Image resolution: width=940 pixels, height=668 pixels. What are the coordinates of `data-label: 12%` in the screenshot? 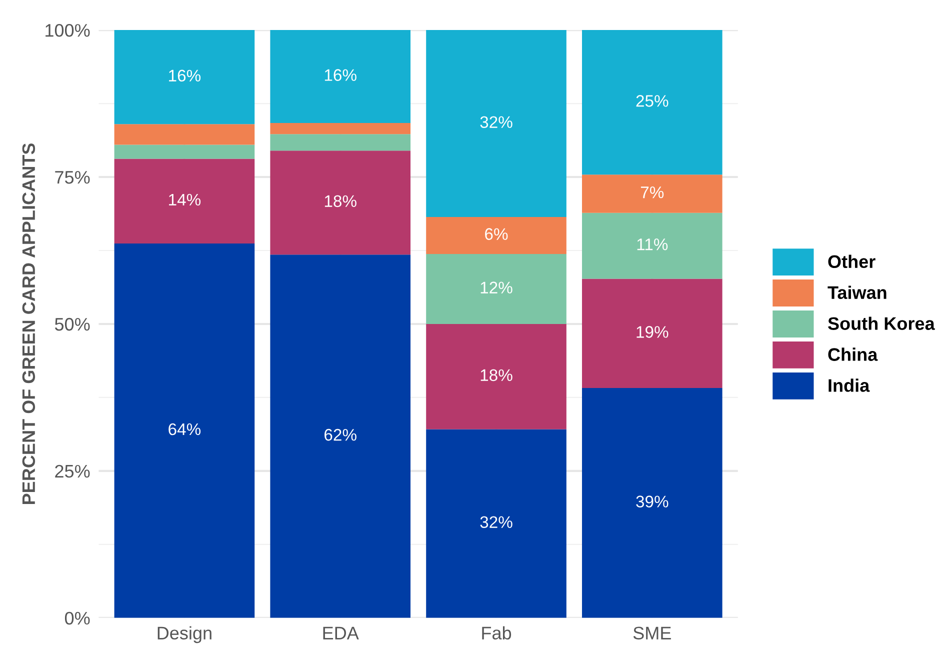 It's located at (496, 288).